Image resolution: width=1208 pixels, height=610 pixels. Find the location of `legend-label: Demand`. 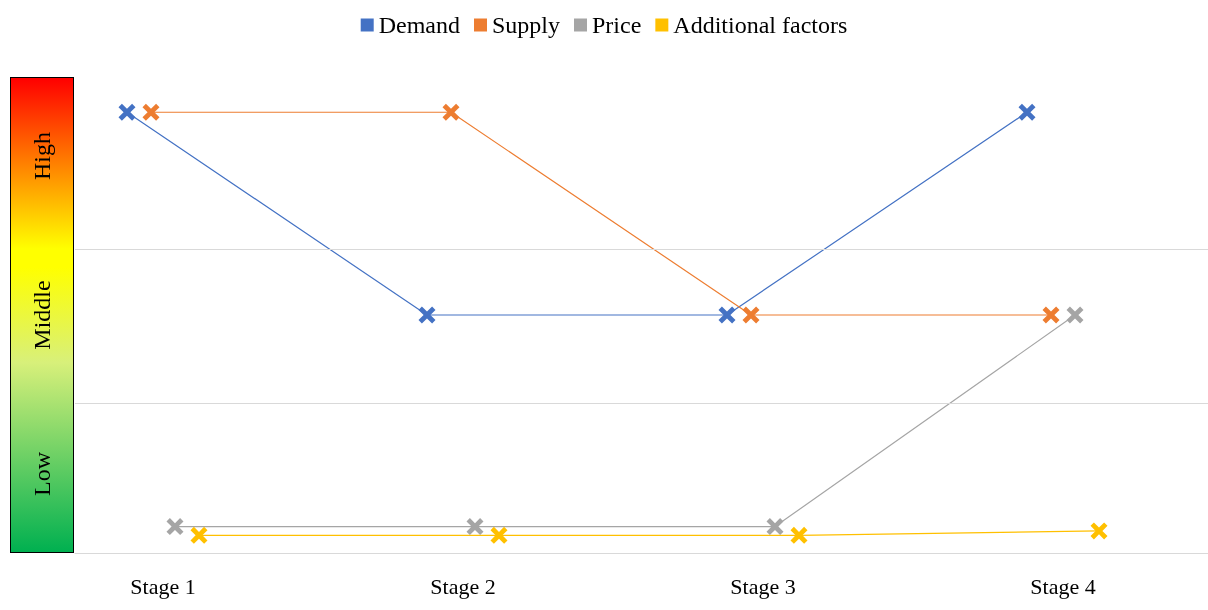

legend-label: Demand is located at coordinates (419, 25).